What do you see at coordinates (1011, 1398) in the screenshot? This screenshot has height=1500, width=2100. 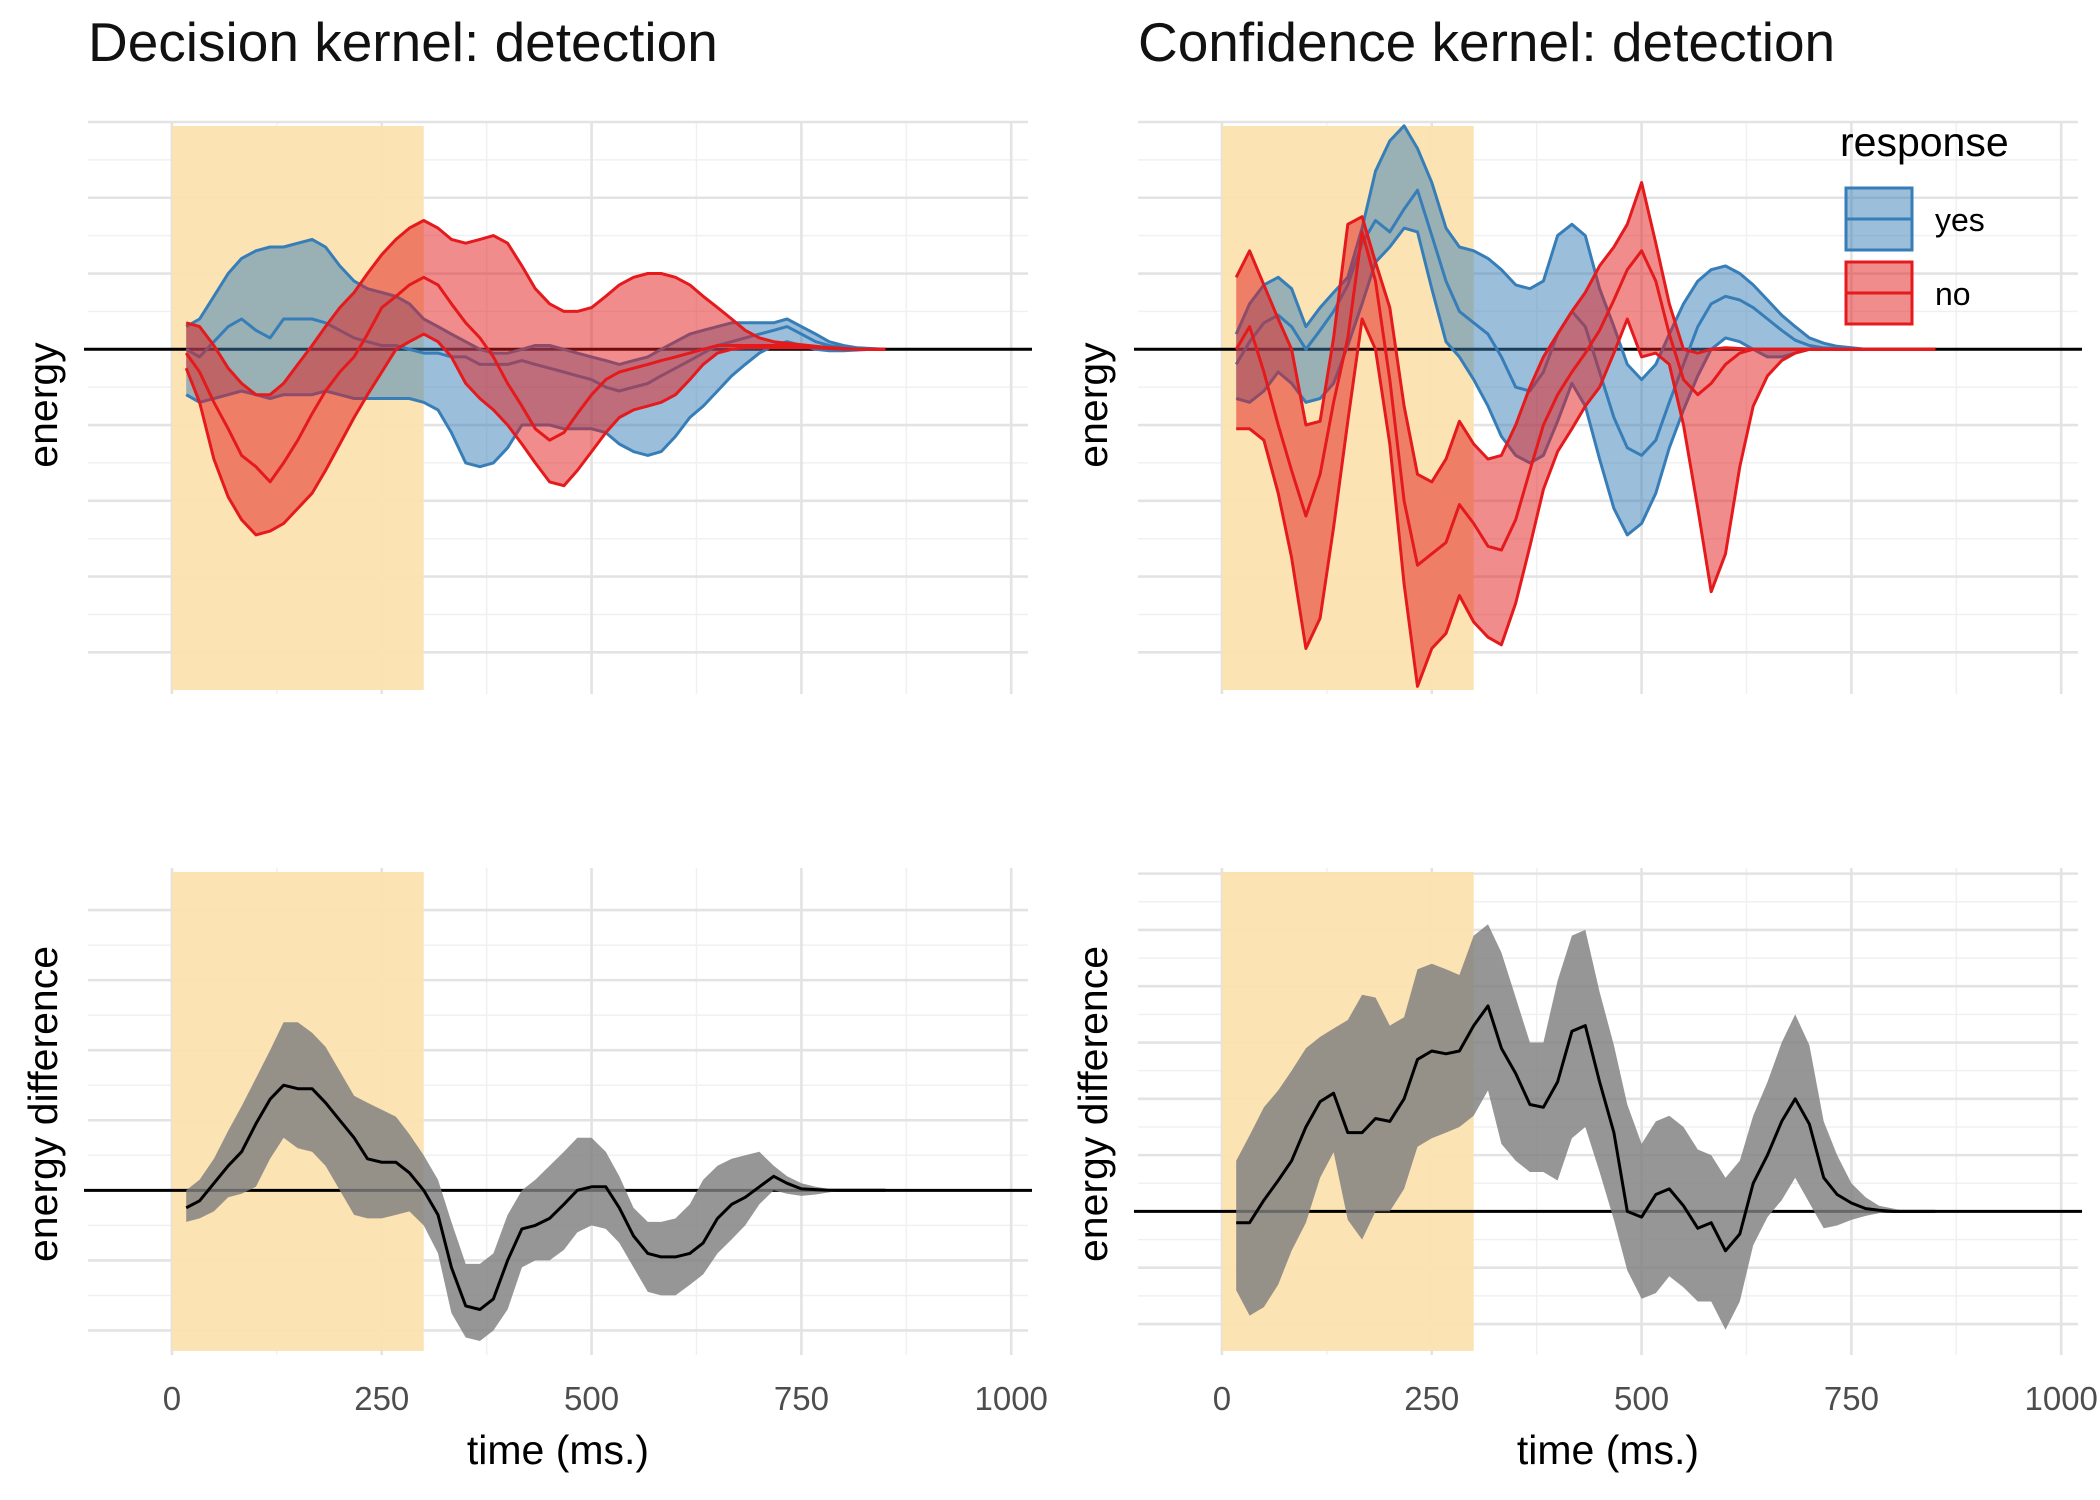 I see `decision-difference-x-tick-label: 1000` at bounding box center [1011, 1398].